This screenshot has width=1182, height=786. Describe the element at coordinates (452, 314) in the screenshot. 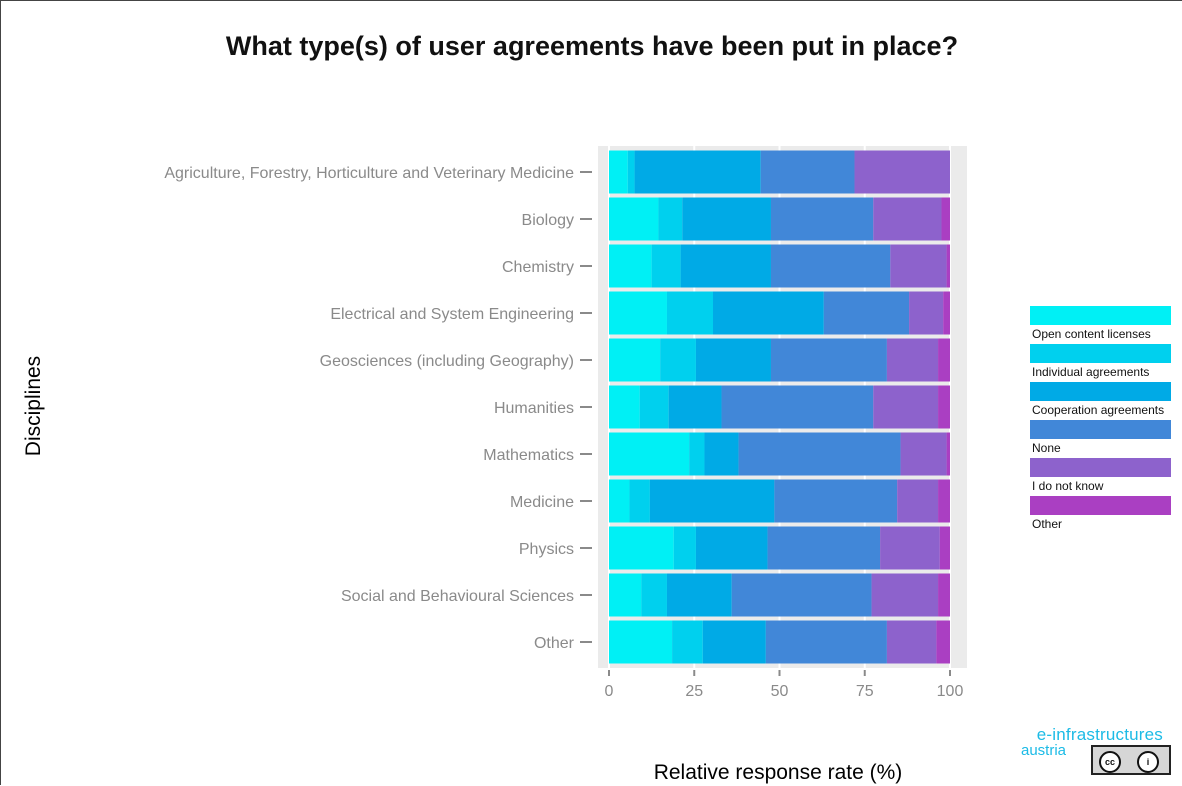

I see `category-label-3: Electrical and System Engineering` at that location.